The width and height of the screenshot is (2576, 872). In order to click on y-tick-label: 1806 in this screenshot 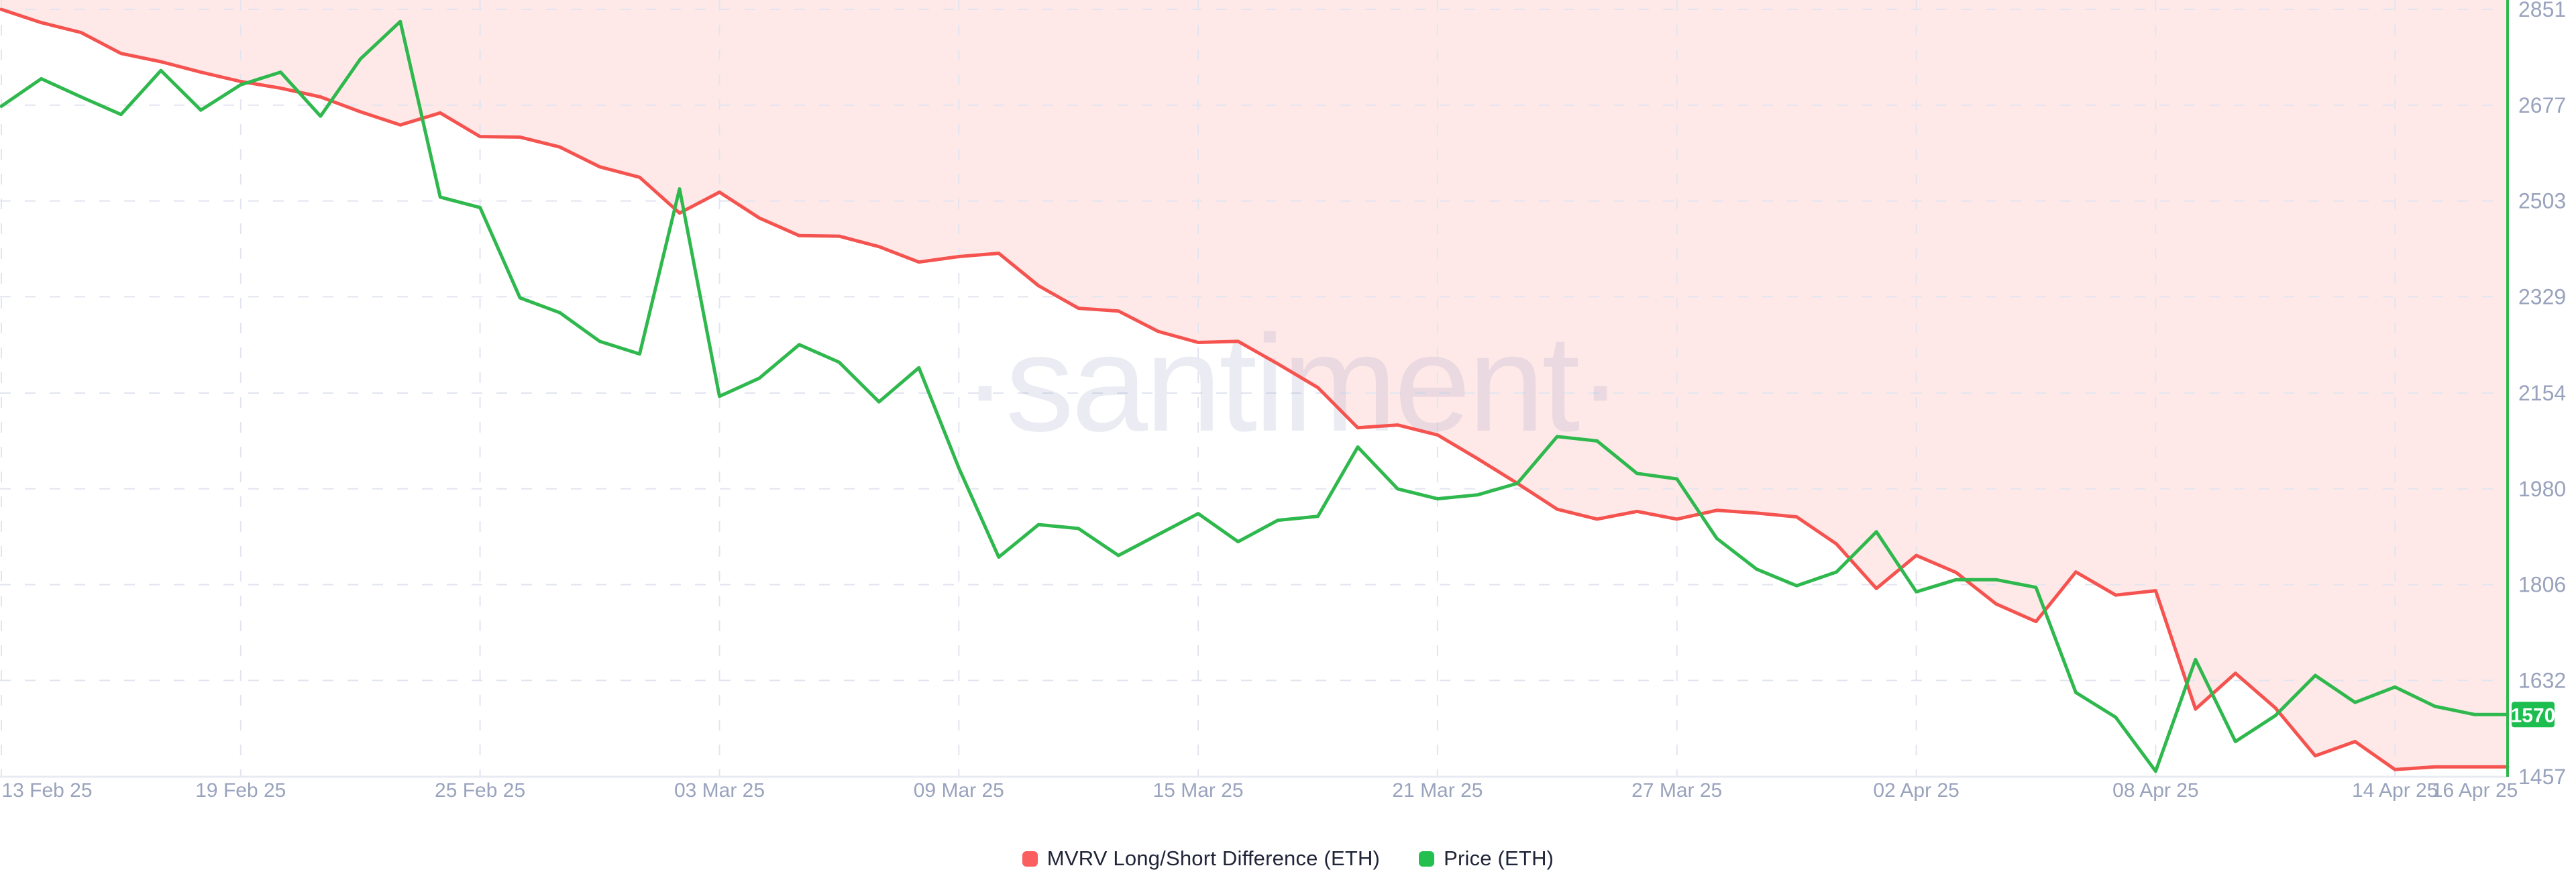, I will do `click(2542, 585)`.